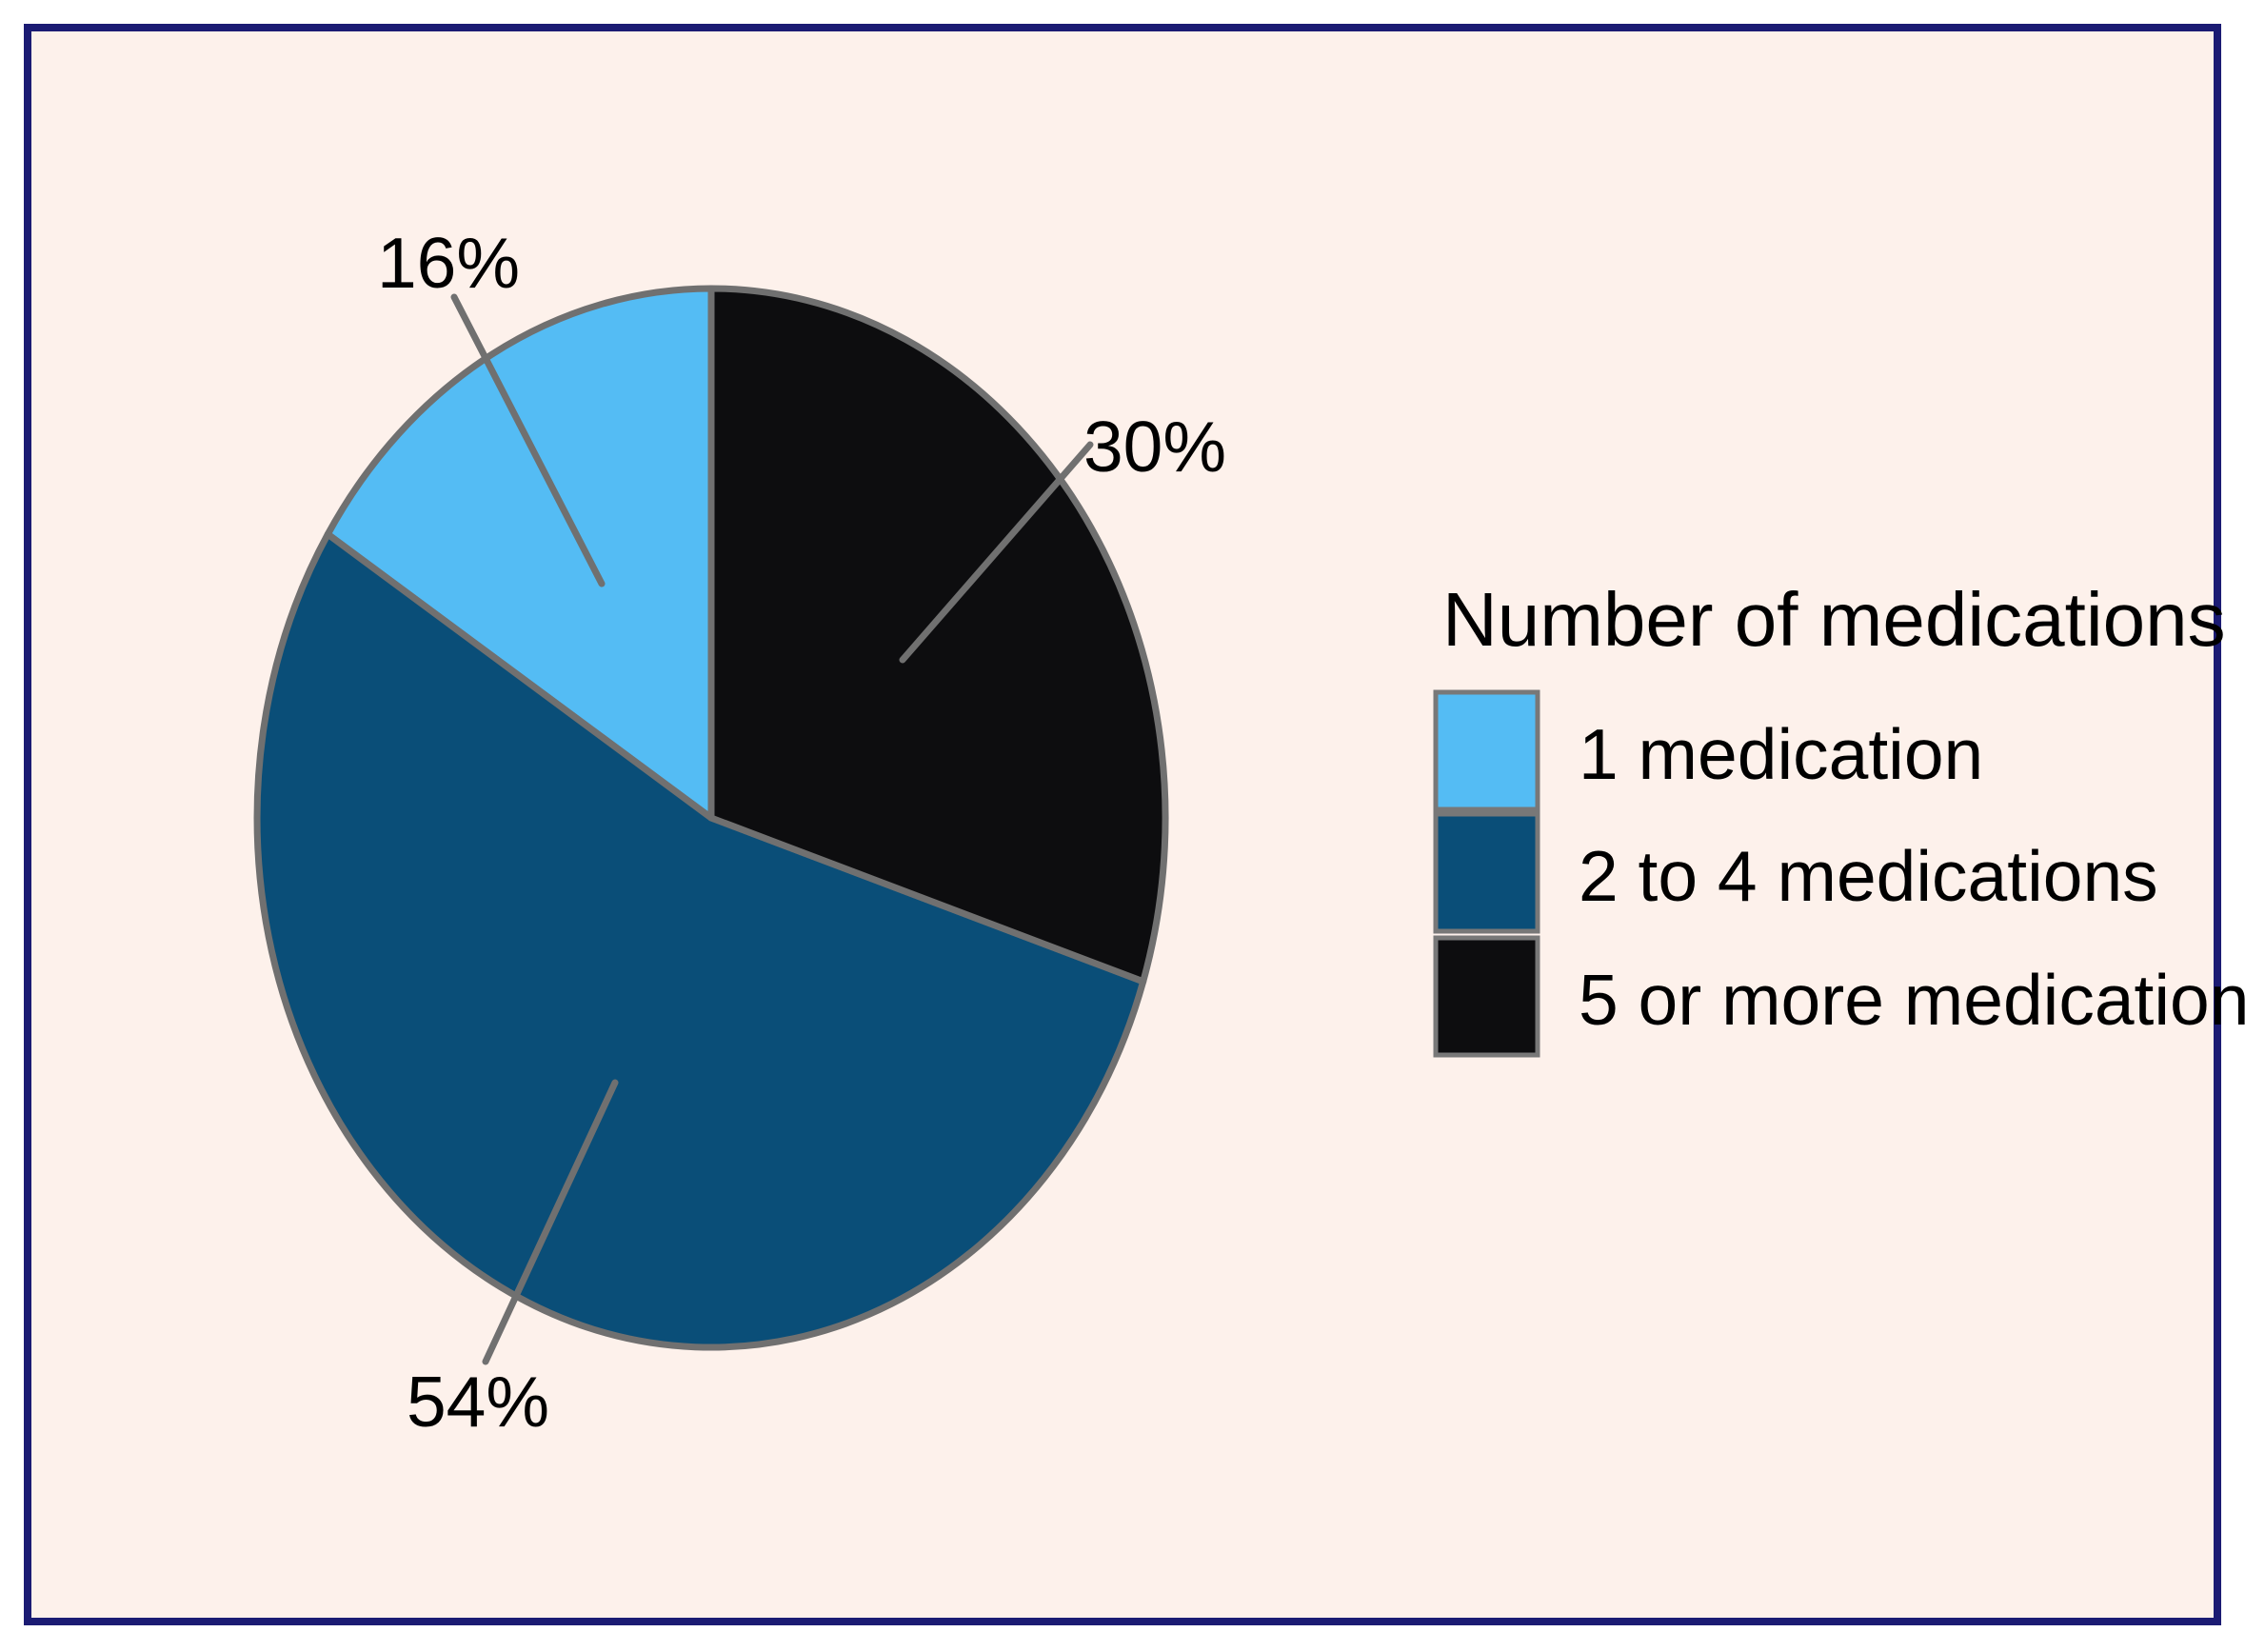 The width and height of the screenshot is (2245, 1652). What do you see at coordinates (1486, 750) in the screenshot?
I see `legend-swatch-1-medication` at bounding box center [1486, 750].